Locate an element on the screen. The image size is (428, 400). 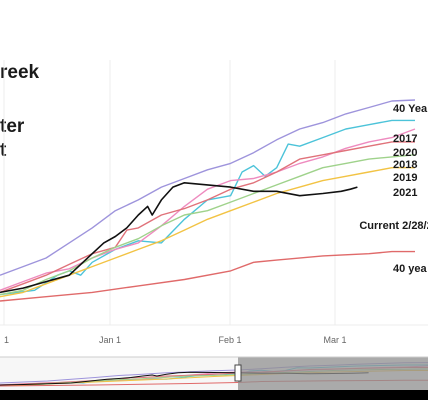
bottom-strip is located at coordinates (214, 395).